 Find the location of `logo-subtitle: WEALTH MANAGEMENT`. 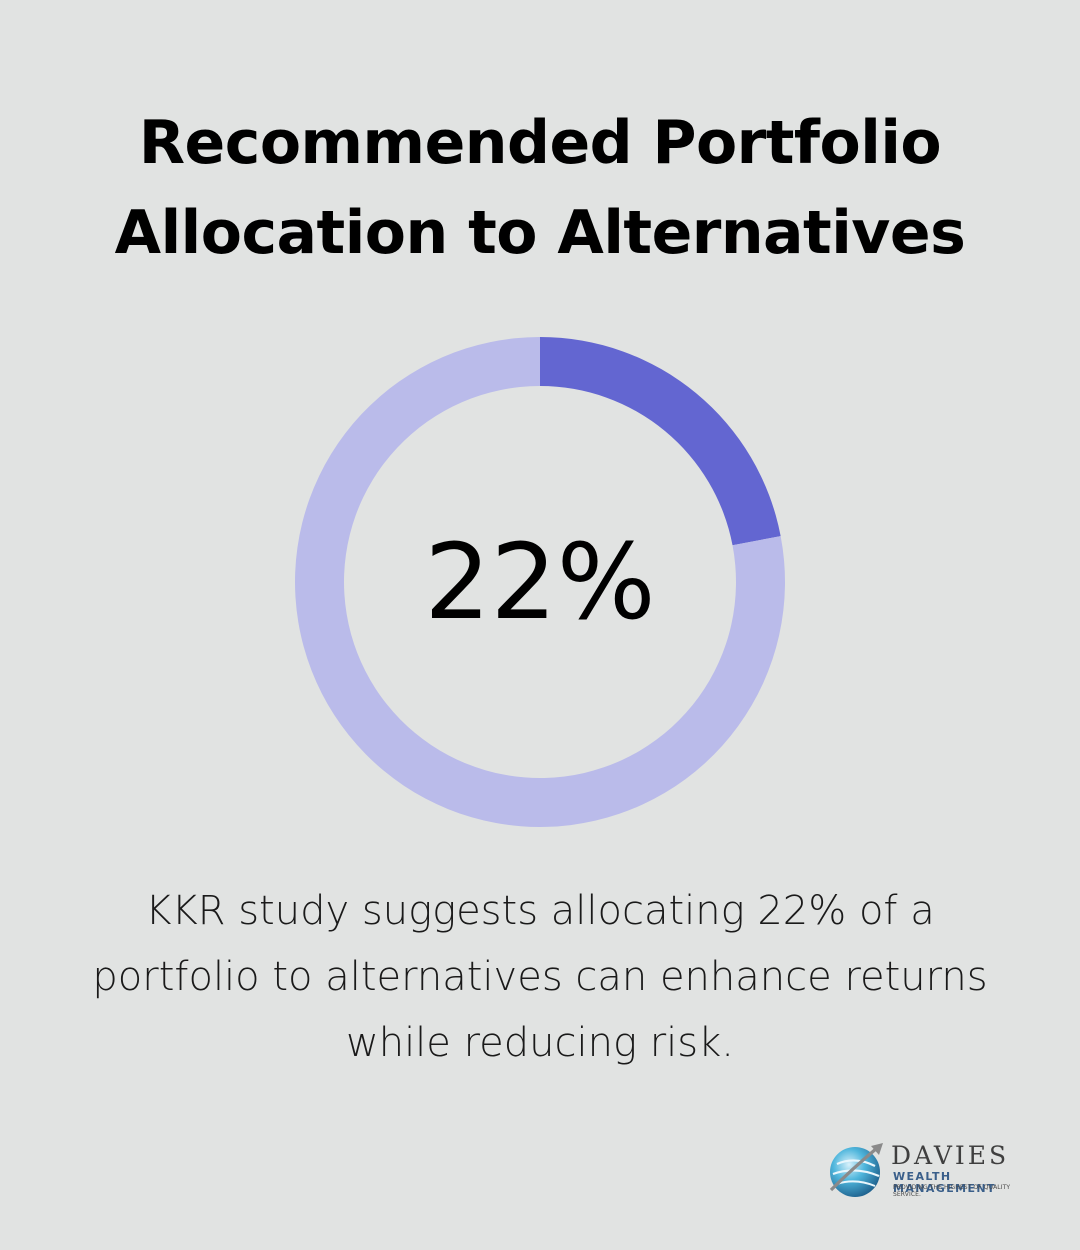

logo-subtitle: WEALTH MANAGEMENT is located at coordinates (944, 1182).